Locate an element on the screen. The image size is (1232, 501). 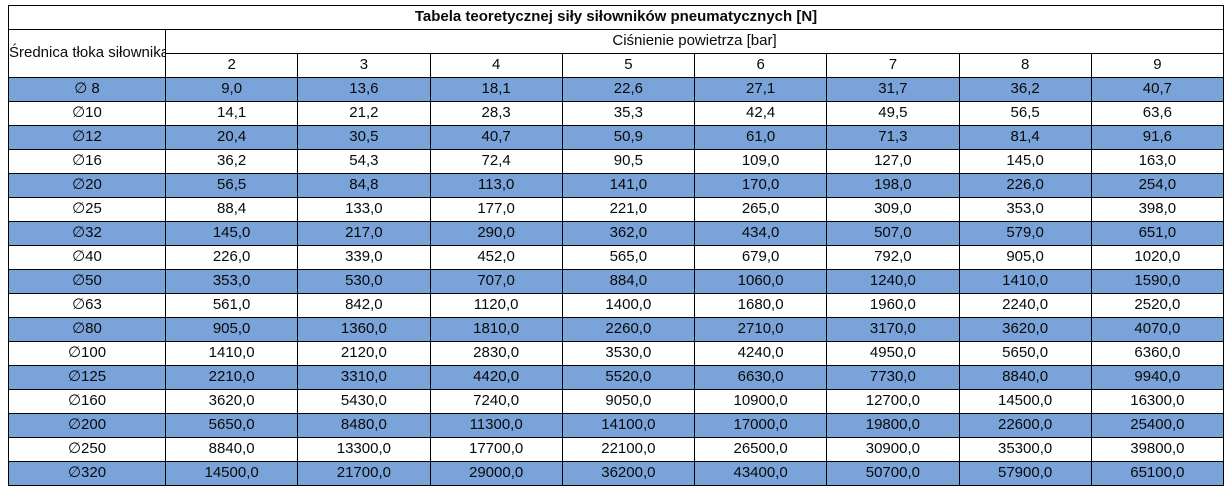
force-value-cell: 3530,0 is located at coordinates (628, 353).